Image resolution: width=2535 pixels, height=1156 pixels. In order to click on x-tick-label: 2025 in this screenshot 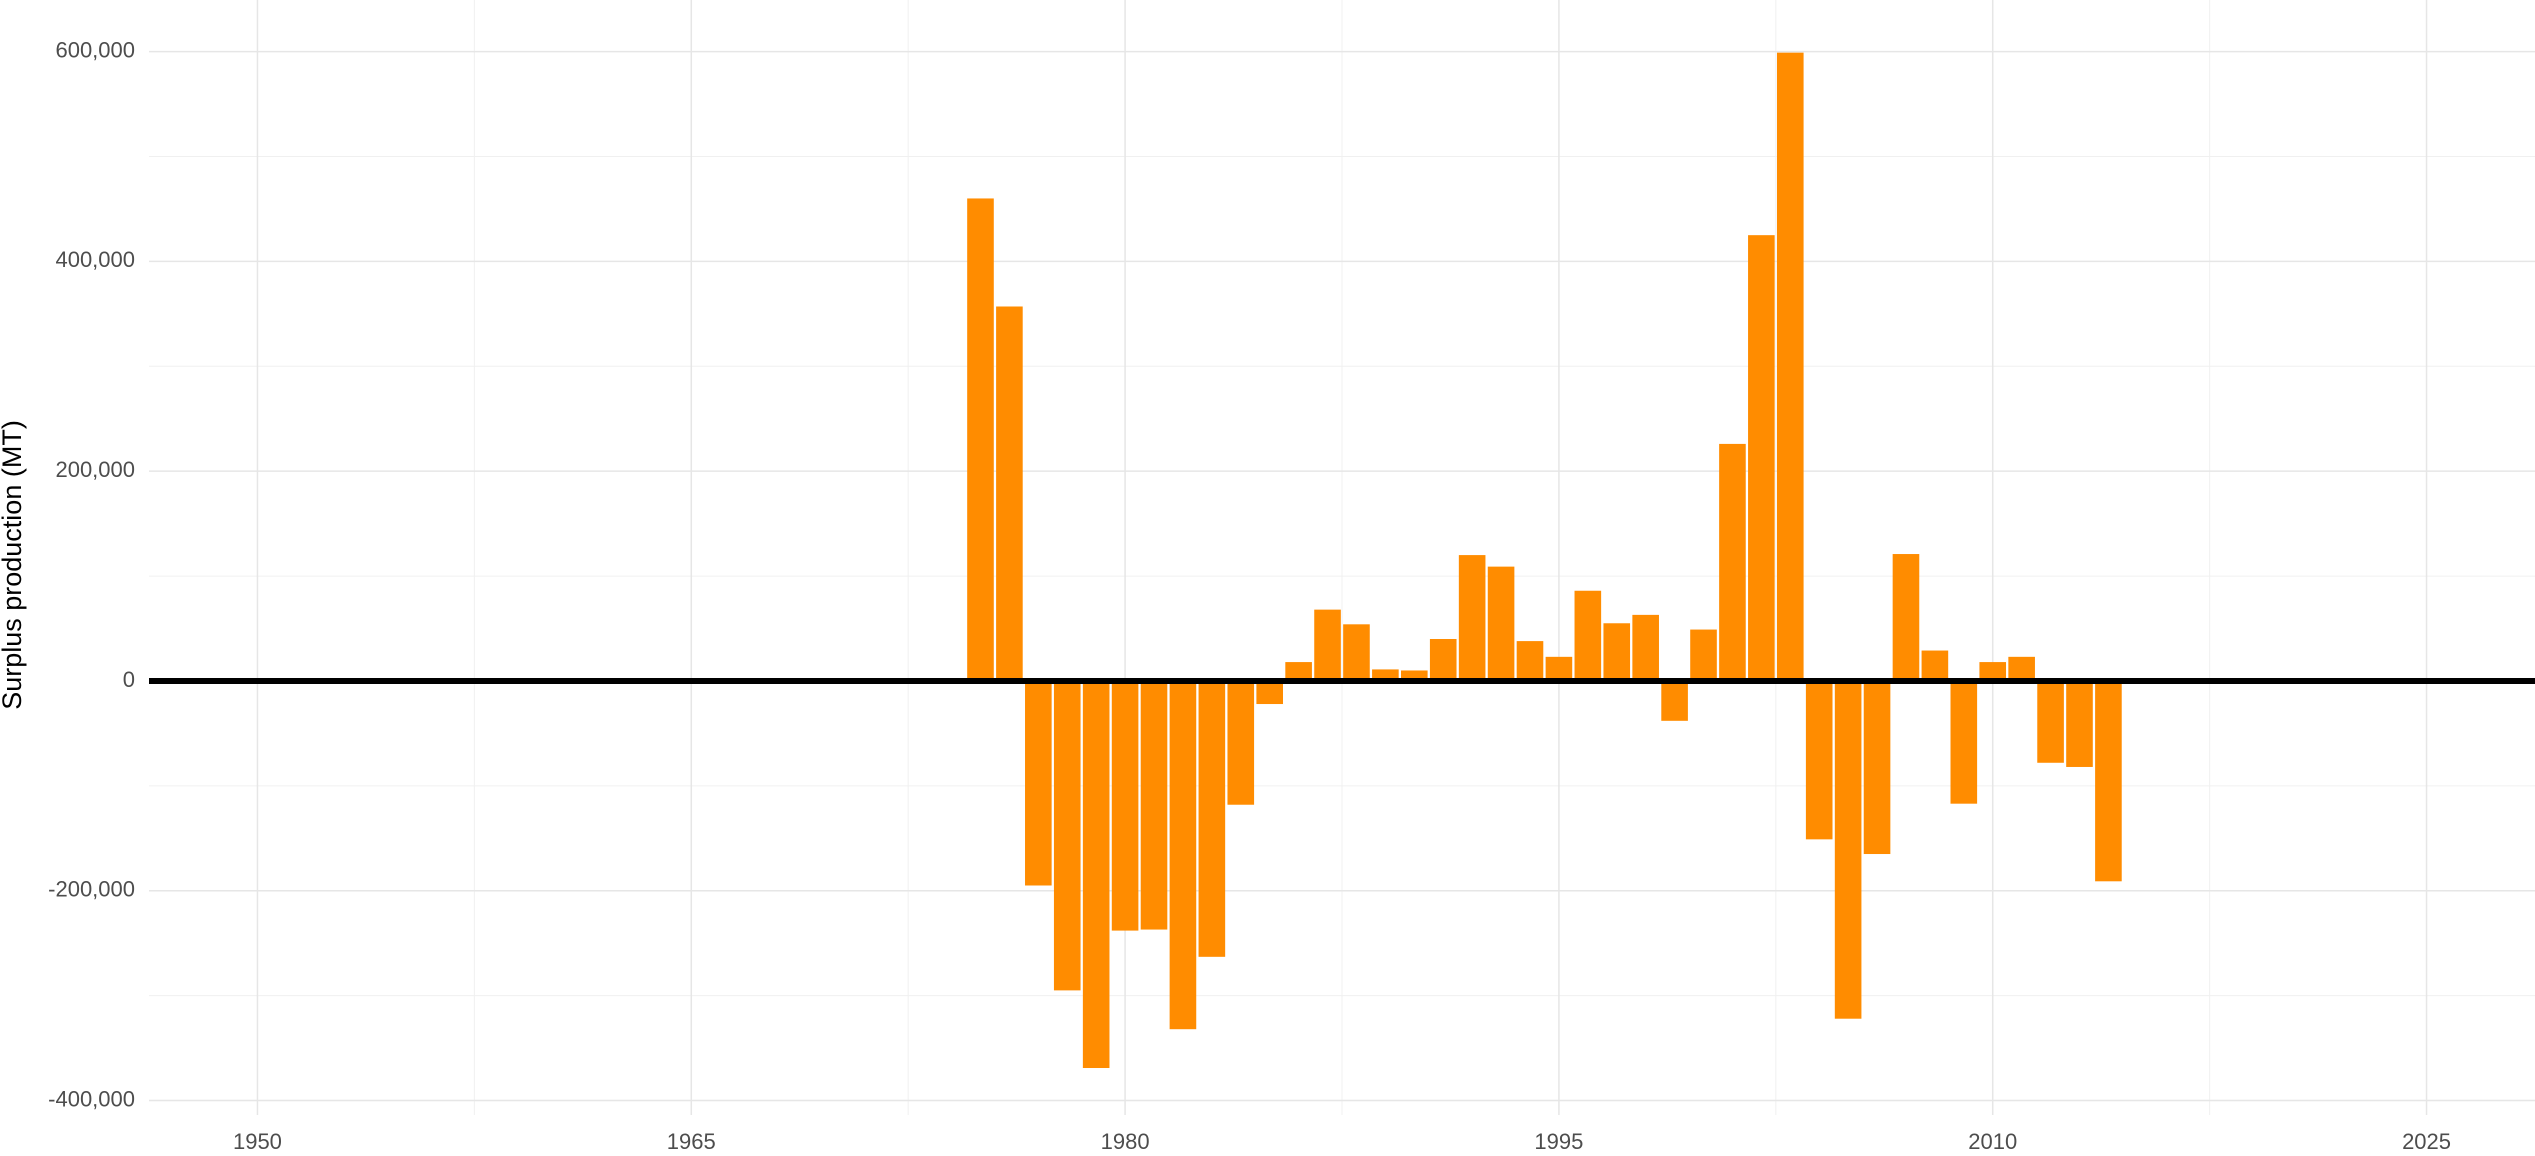, I will do `click(2426, 1141)`.